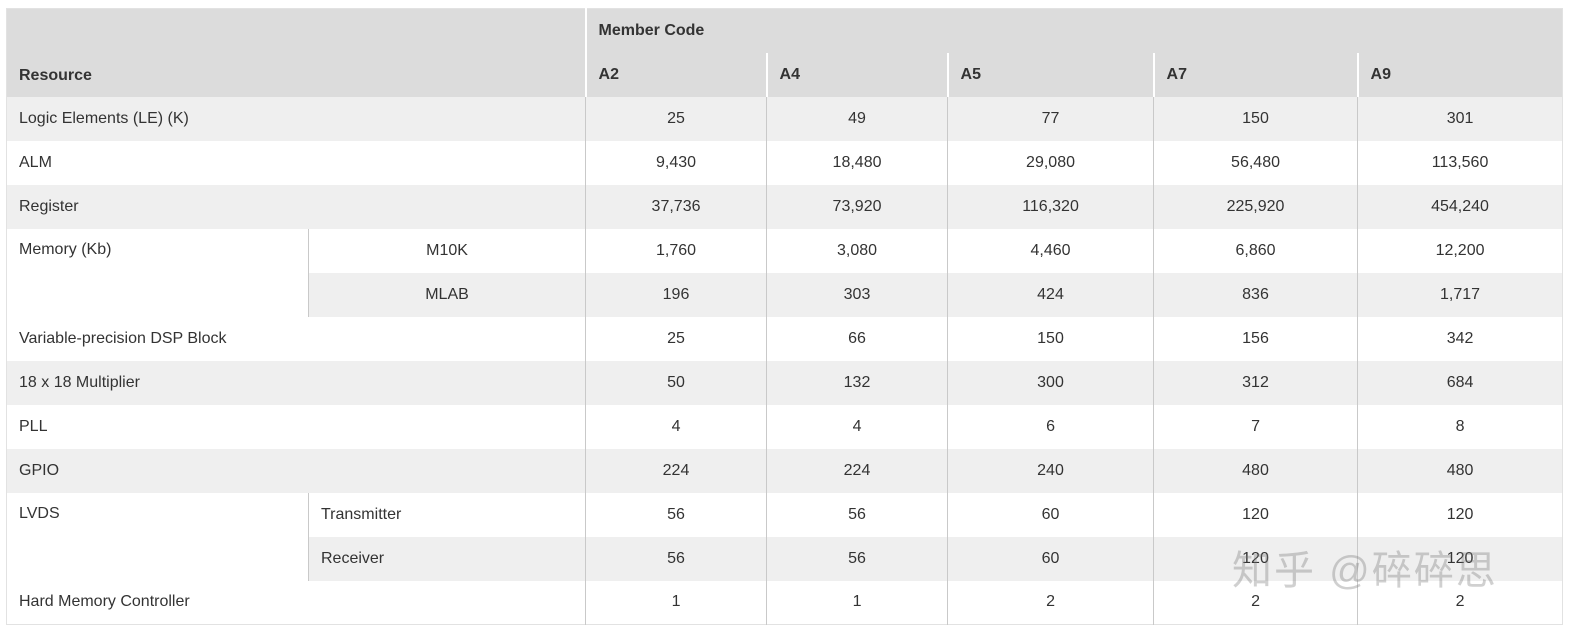  What do you see at coordinates (1255, 74) in the screenshot?
I see `header-cell: A7` at bounding box center [1255, 74].